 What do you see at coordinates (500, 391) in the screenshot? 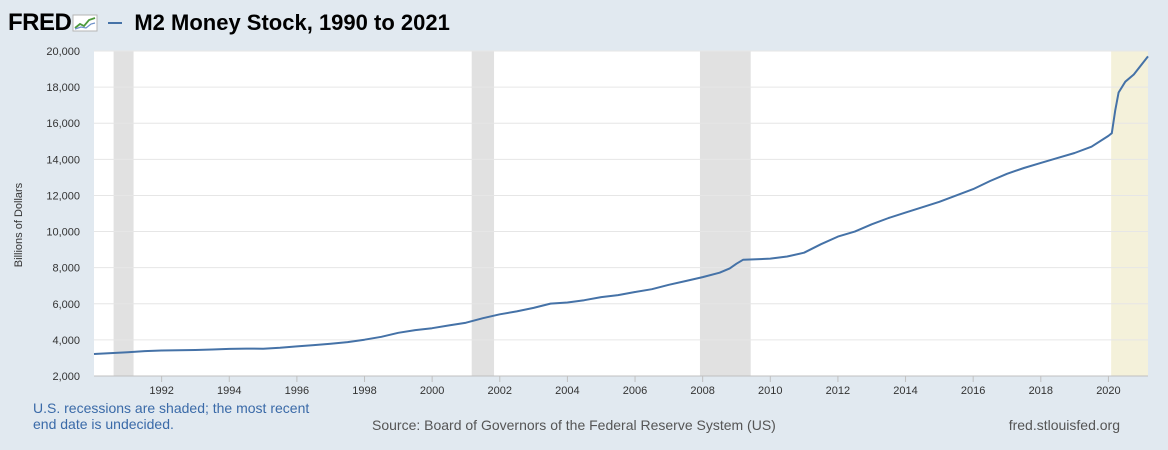
I see `x-tick-label: 2002` at bounding box center [500, 391].